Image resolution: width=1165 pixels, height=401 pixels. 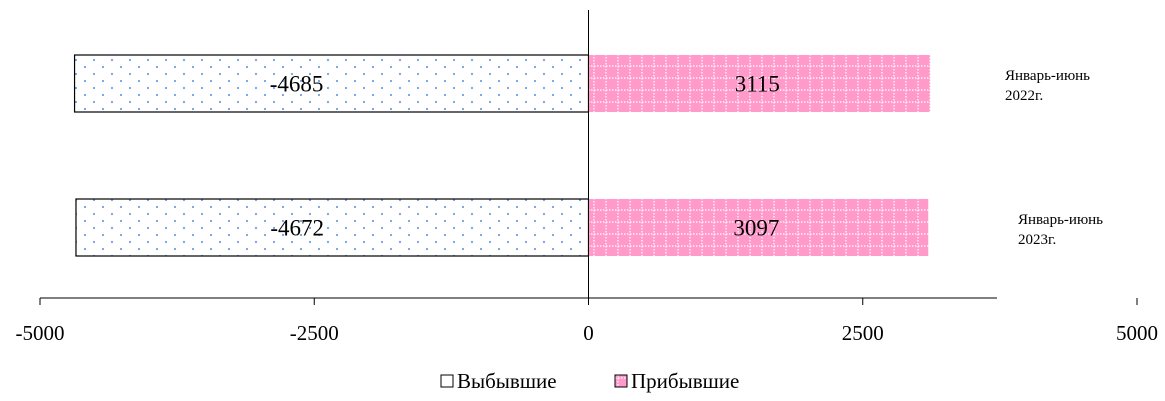 What do you see at coordinates (297, 228) in the screenshot?
I see `bar-value-label: -4672` at bounding box center [297, 228].